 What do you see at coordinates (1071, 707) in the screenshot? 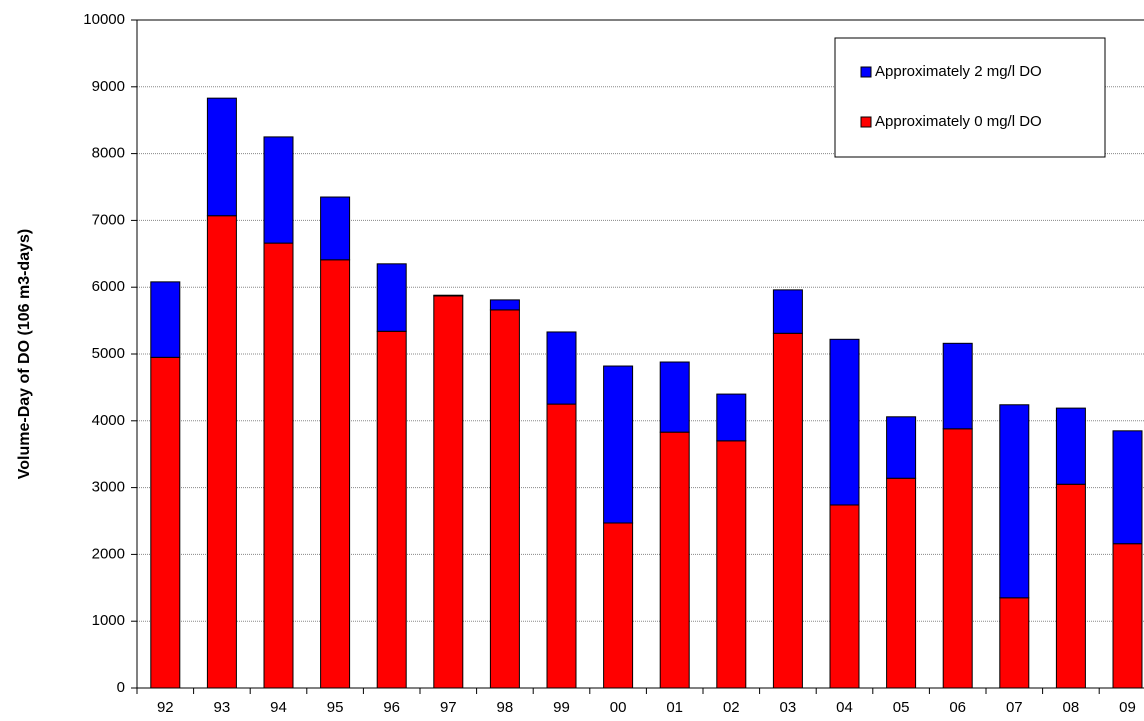
I see `x-tick-label: 08` at bounding box center [1071, 707].